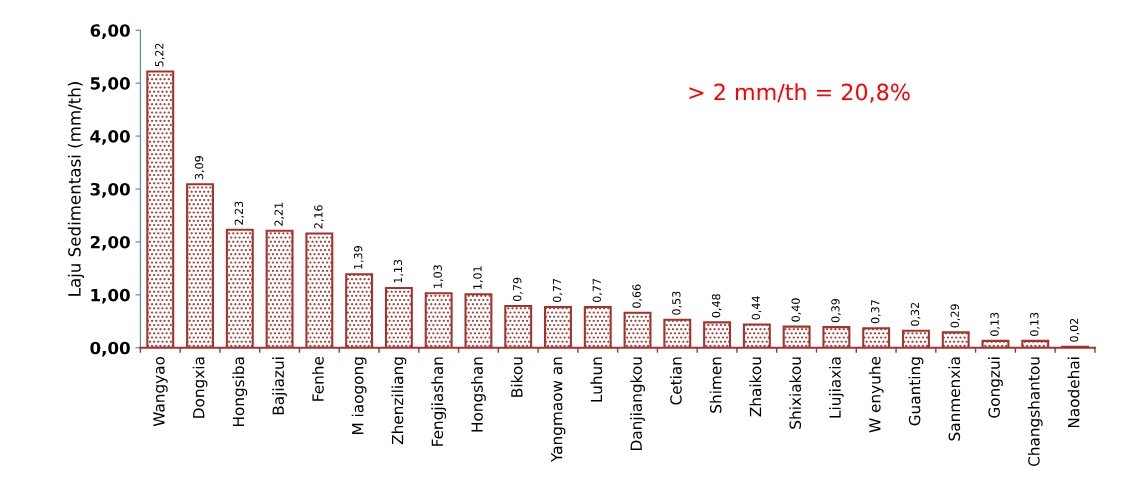  I want to click on data-label: 1,01, so click(478, 277).